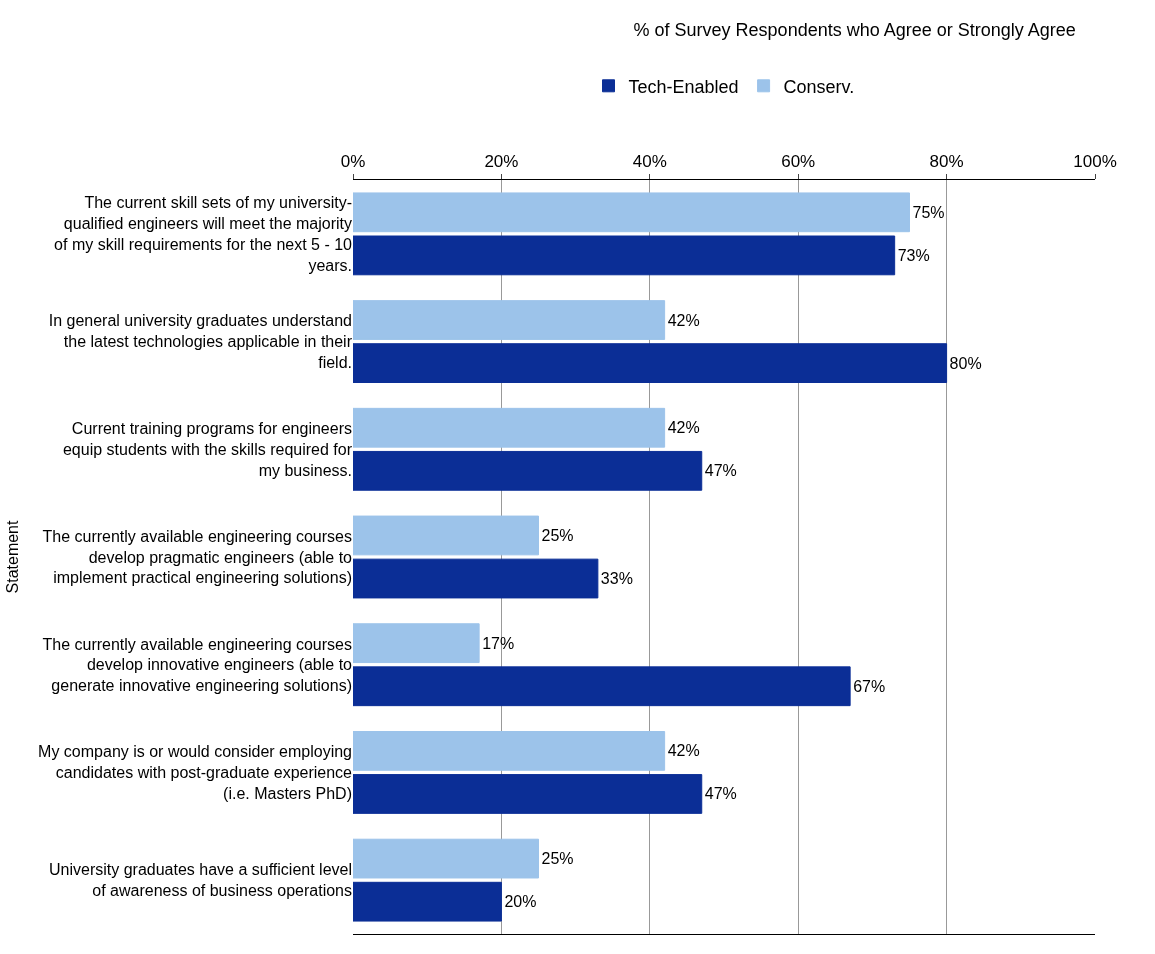  What do you see at coordinates (965, 363) in the screenshot?
I see `data-label: 80%` at bounding box center [965, 363].